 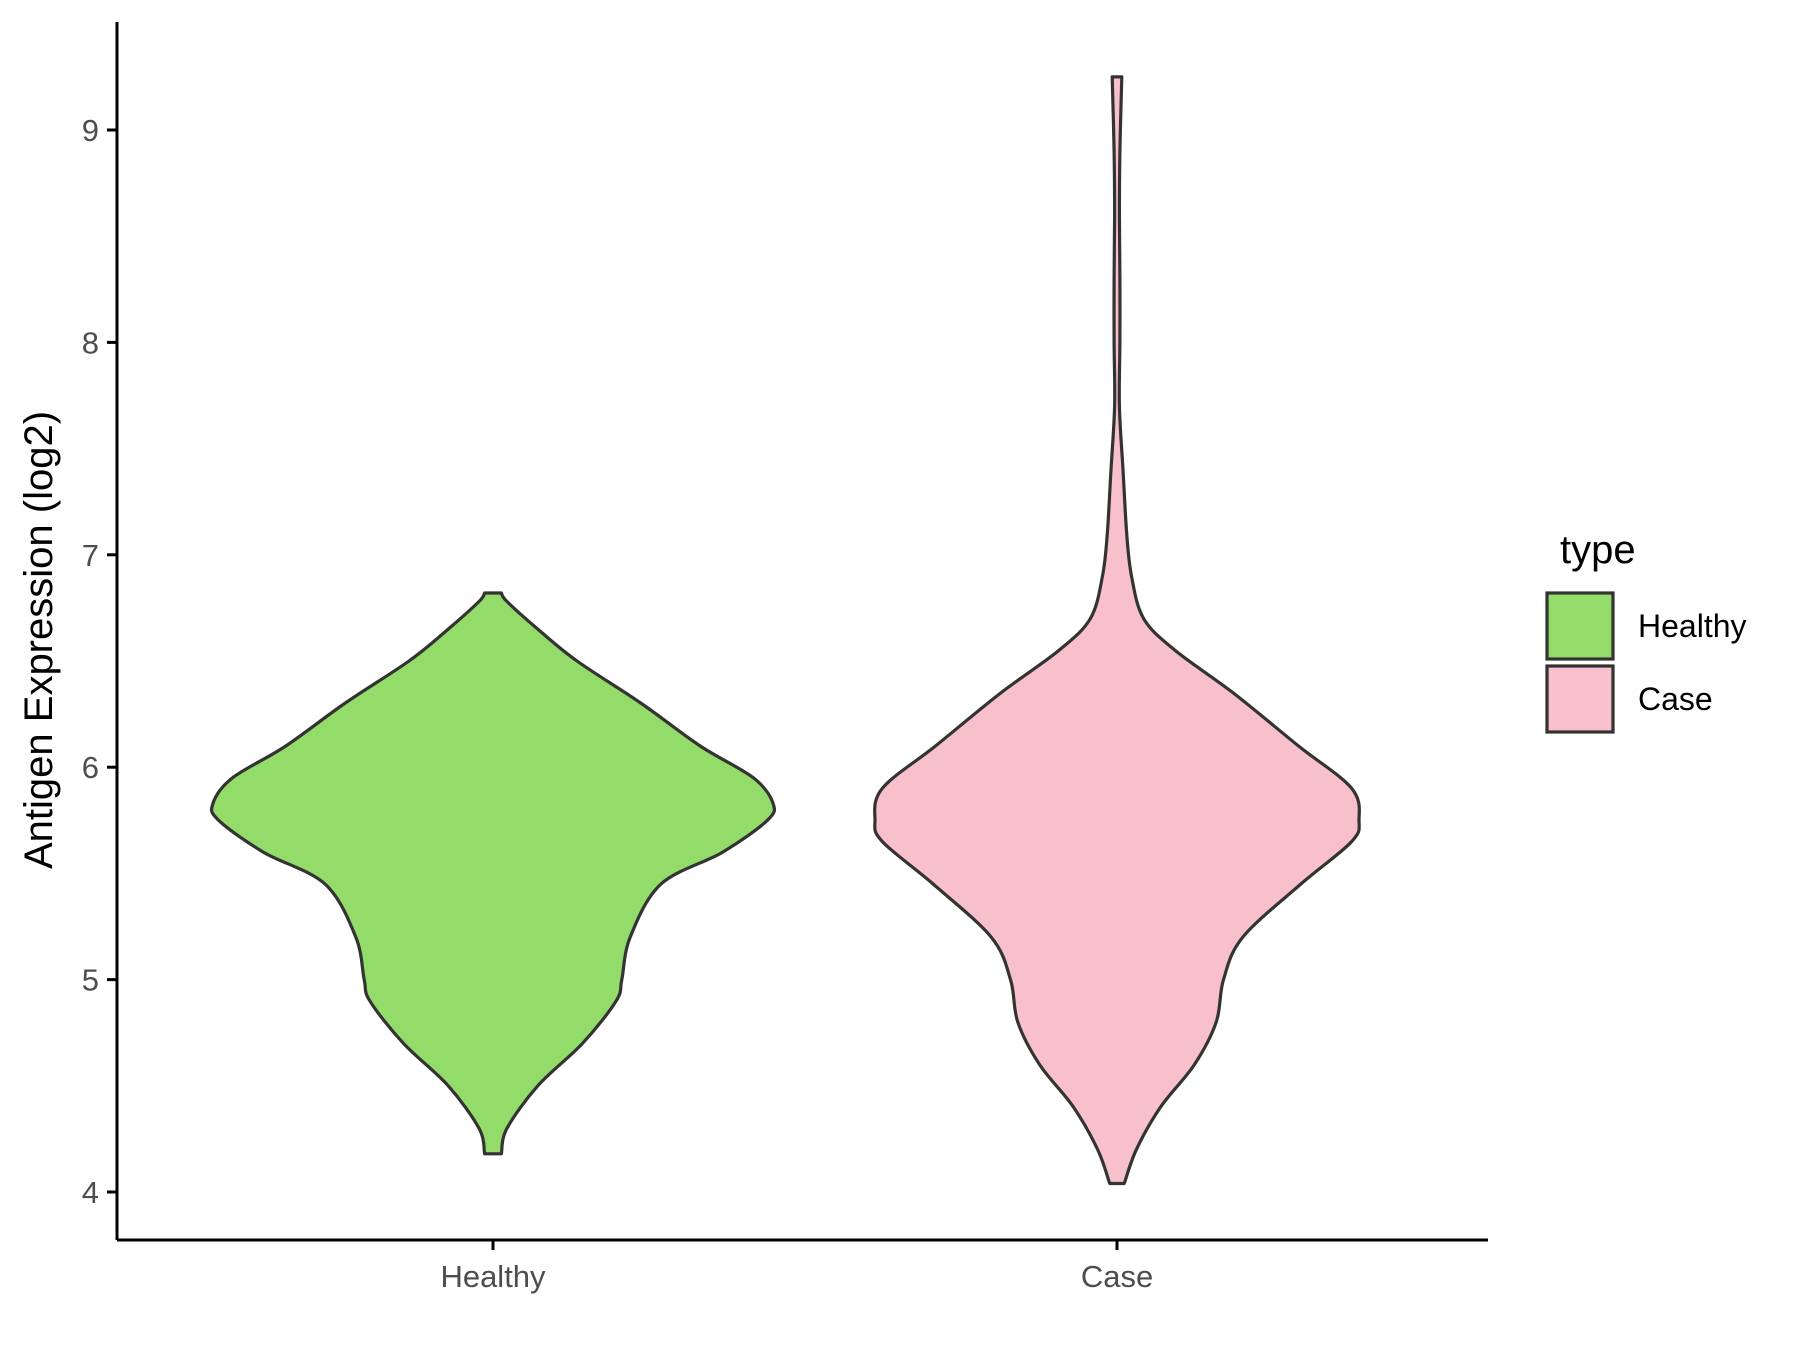 What do you see at coordinates (99, 661) in the screenshot?
I see `y-ticks: 4 5 6 7 8 9` at bounding box center [99, 661].